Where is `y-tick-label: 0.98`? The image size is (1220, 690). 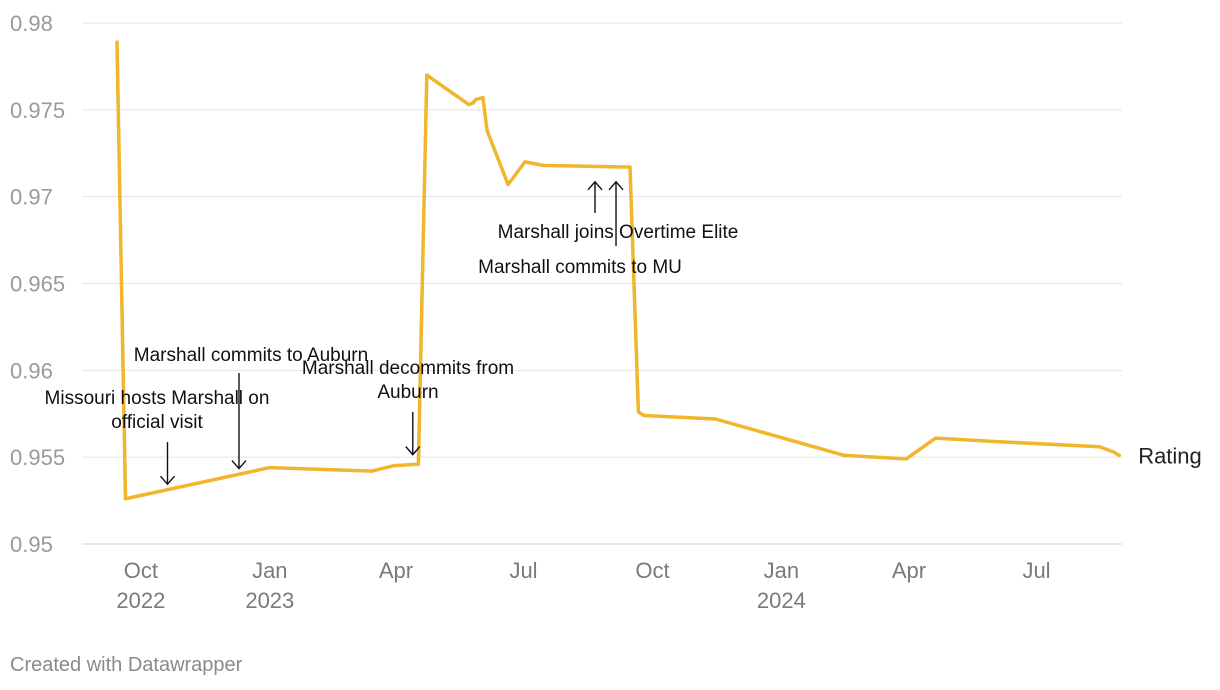 y-tick-label: 0.98 is located at coordinates (31, 23).